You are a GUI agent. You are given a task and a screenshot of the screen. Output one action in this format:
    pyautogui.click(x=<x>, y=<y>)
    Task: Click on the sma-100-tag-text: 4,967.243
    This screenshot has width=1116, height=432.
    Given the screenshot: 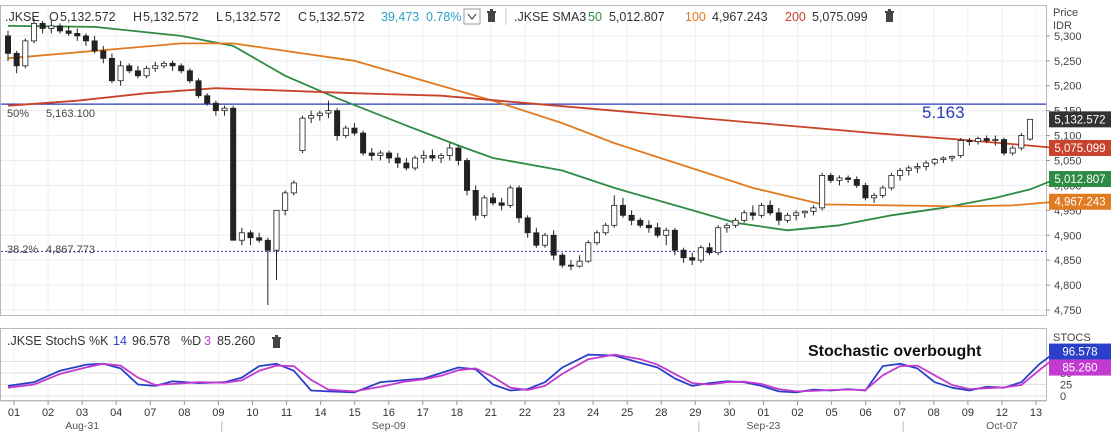 What is the action you would take?
    pyautogui.click(x=1079, y=203)
    